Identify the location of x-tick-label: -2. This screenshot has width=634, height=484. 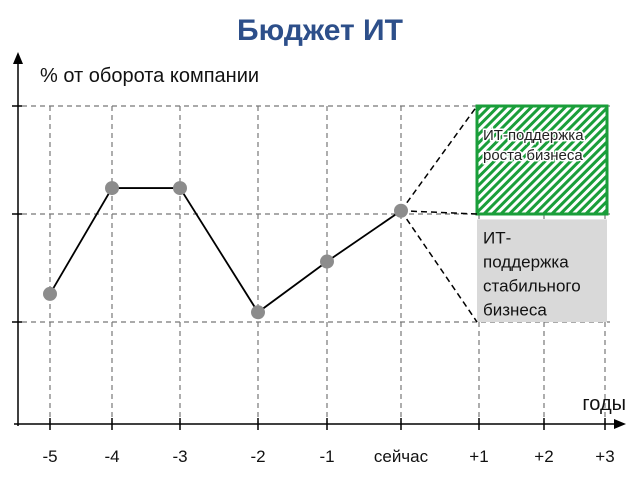
(257, 456).